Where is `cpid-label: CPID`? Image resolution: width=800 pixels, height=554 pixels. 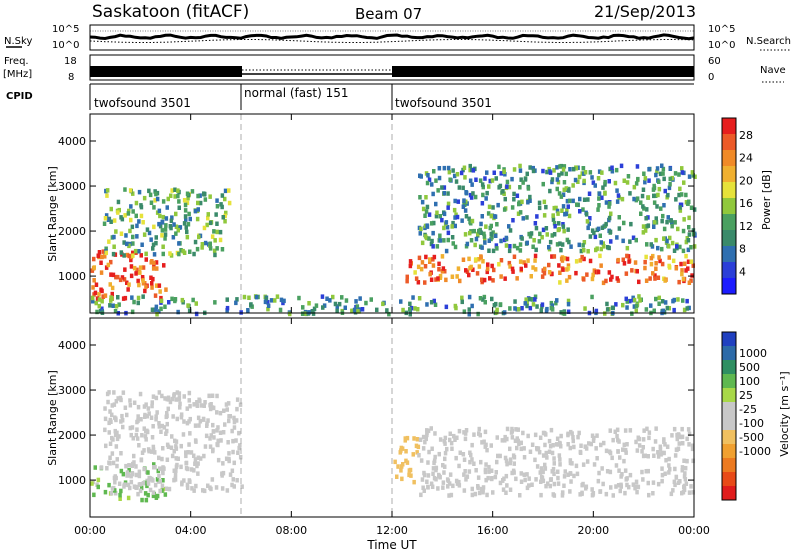
cpid-label: CPID is located at coordinates (19, 96).